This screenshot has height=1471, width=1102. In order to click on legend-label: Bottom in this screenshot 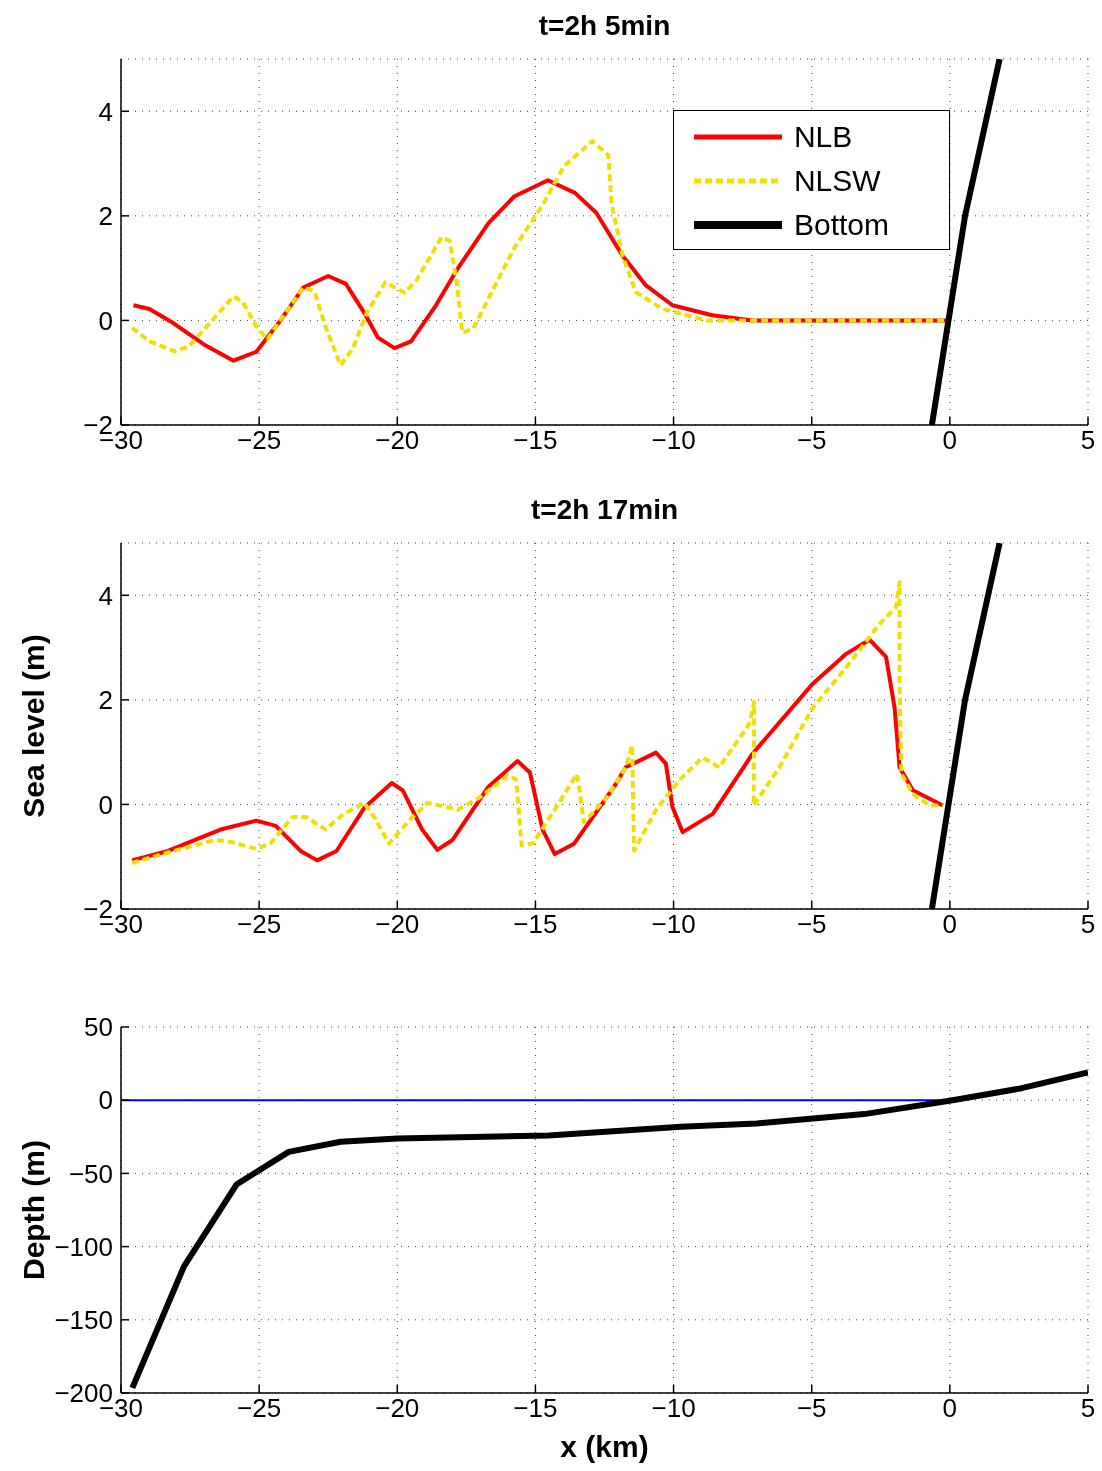, I will do `click(841, 225)`.